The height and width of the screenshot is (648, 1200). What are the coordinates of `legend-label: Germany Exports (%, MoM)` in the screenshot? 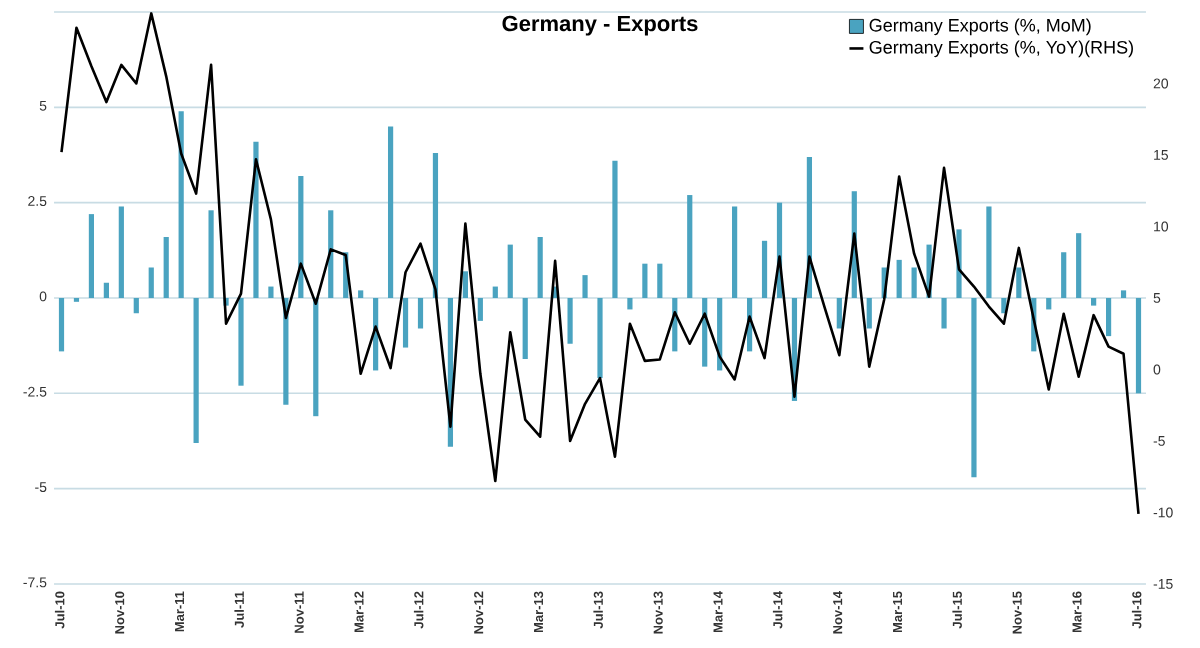 It's located at (980, 27).